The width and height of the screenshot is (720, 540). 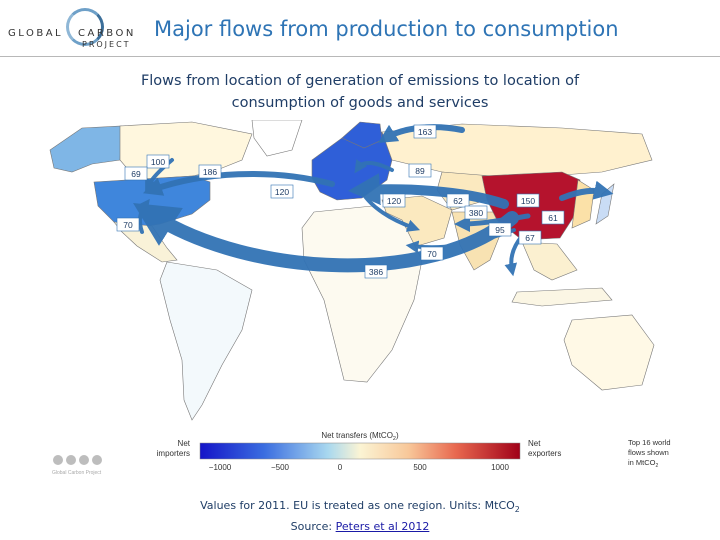 I want to click on flow-label: 150, so click(x=528, y=200).